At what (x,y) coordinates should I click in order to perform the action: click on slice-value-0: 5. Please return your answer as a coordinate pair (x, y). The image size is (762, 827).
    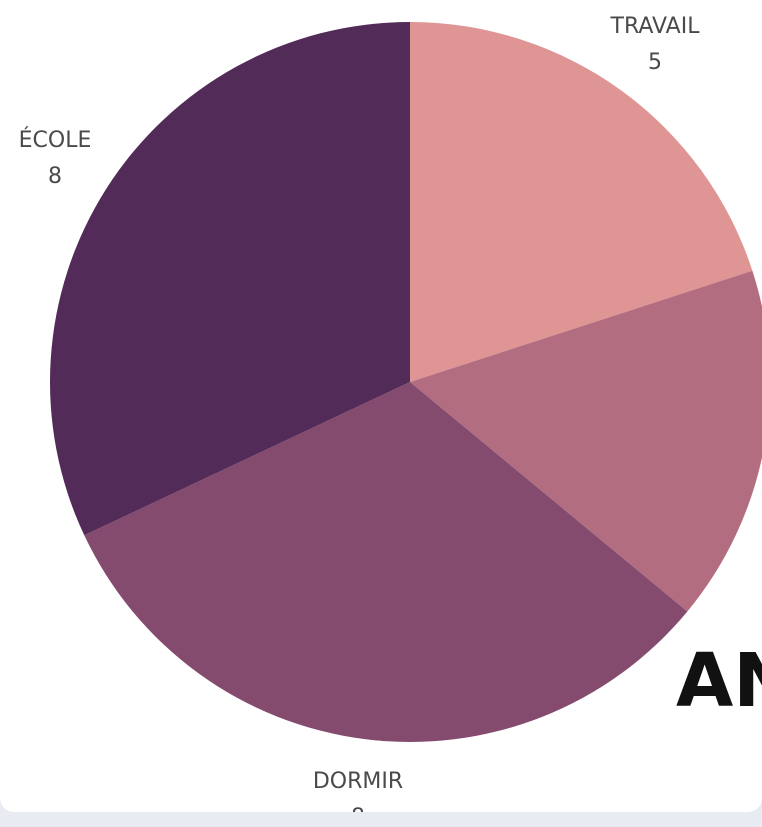
    Looking at the image, I should click on (655, 62).